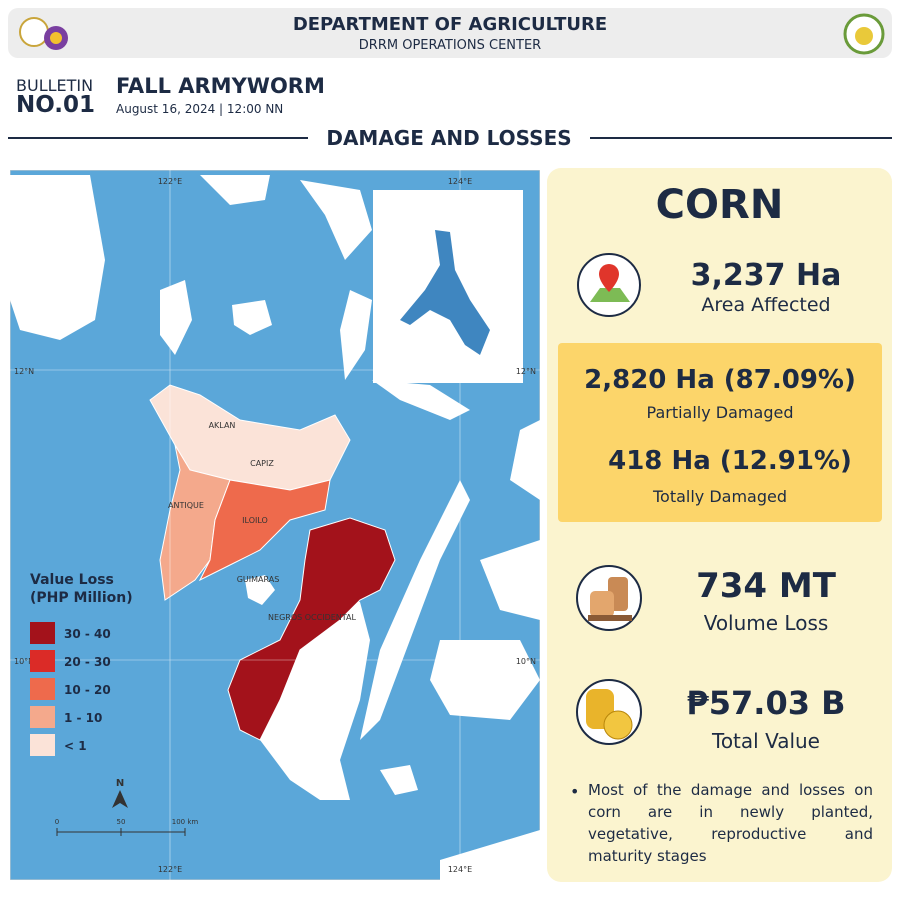 The height and width of the screenshot is (900, 900). I want to click on province-label: CAPIZ, so click(262, 463).